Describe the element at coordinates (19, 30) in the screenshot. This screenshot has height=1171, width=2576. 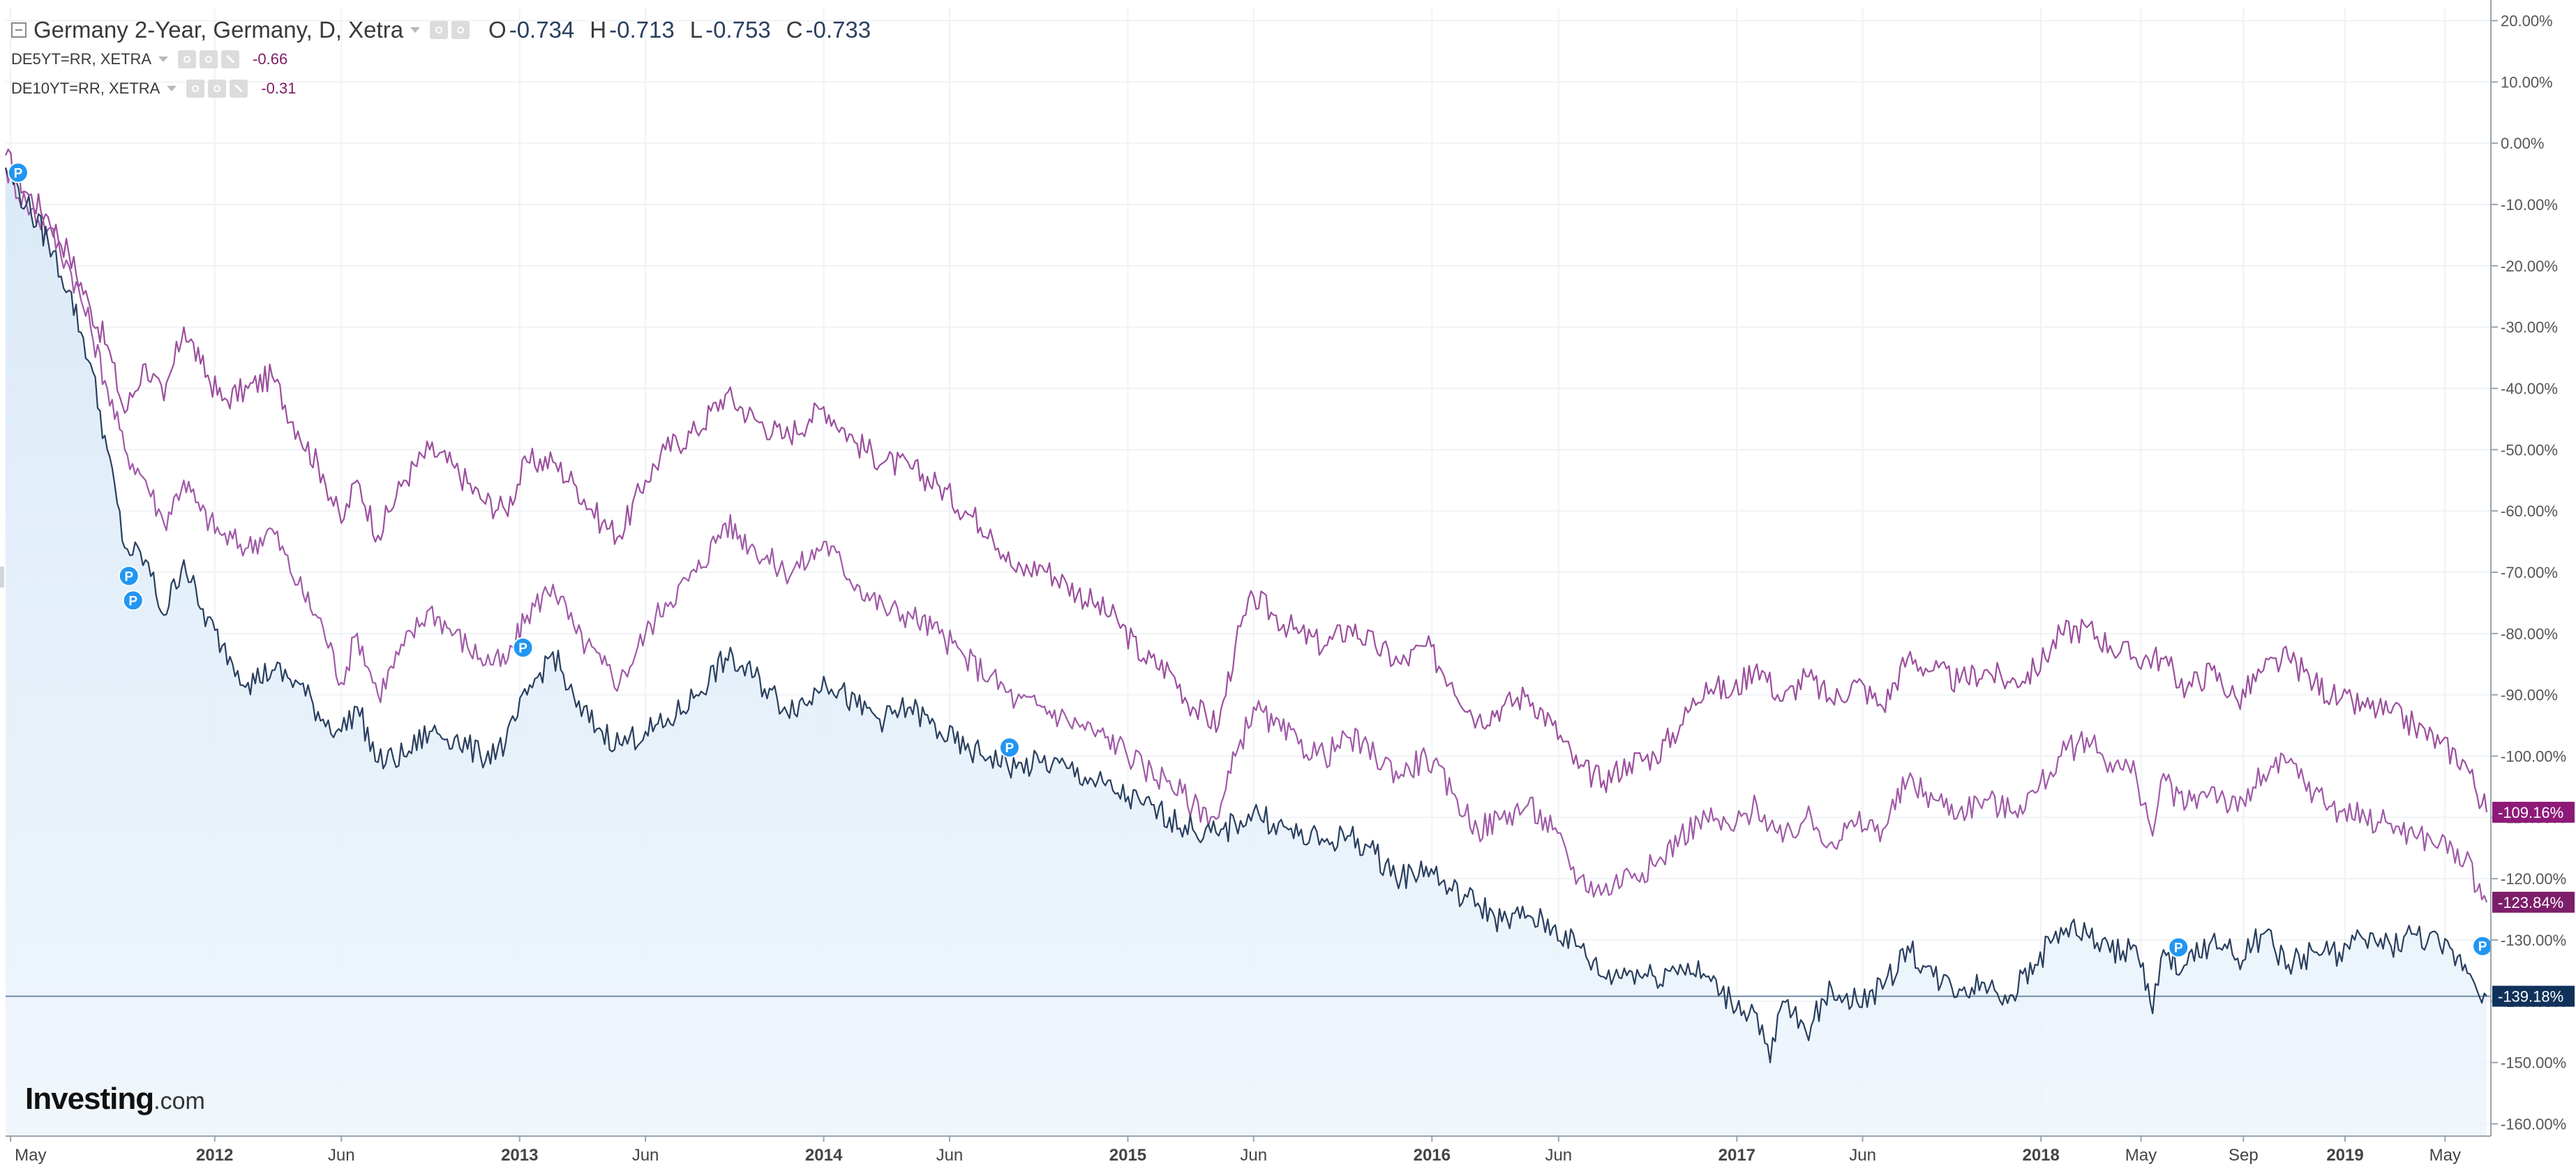
I see `collapse-icon` at that location.